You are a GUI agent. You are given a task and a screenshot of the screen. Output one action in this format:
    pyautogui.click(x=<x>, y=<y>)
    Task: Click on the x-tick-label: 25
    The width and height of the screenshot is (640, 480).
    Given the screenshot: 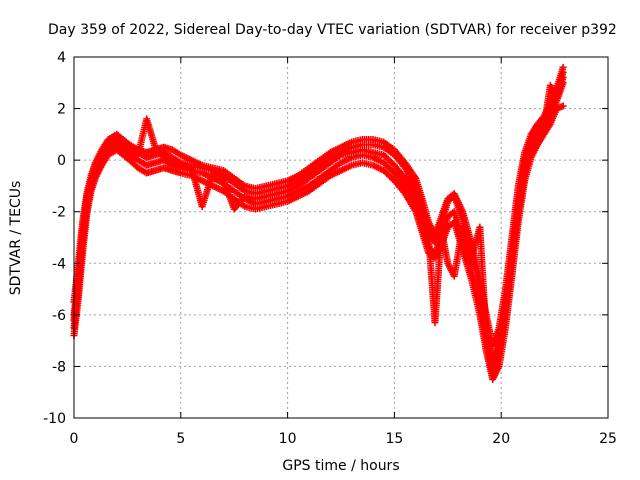 What is the action you would take?
    pyautogui.click(x=608, y=439)
    